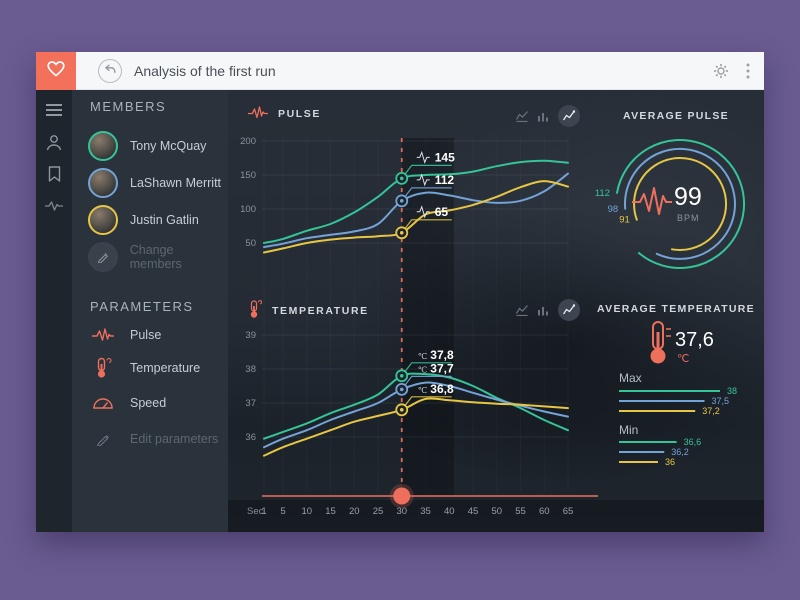 This screenshot has width=800, height=600. Describe the element at coordinates (688, 218) in the screenshot. I see `average-pulse-unit: BPM` at that location.